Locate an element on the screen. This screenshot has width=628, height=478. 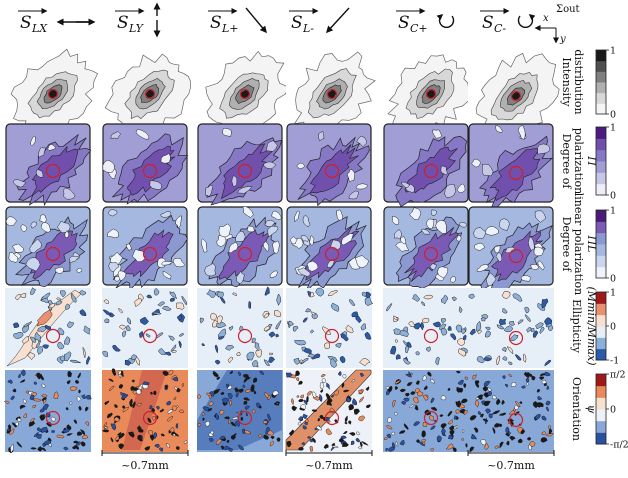
cell-dop-cminus is located at coordinates (511, 167).